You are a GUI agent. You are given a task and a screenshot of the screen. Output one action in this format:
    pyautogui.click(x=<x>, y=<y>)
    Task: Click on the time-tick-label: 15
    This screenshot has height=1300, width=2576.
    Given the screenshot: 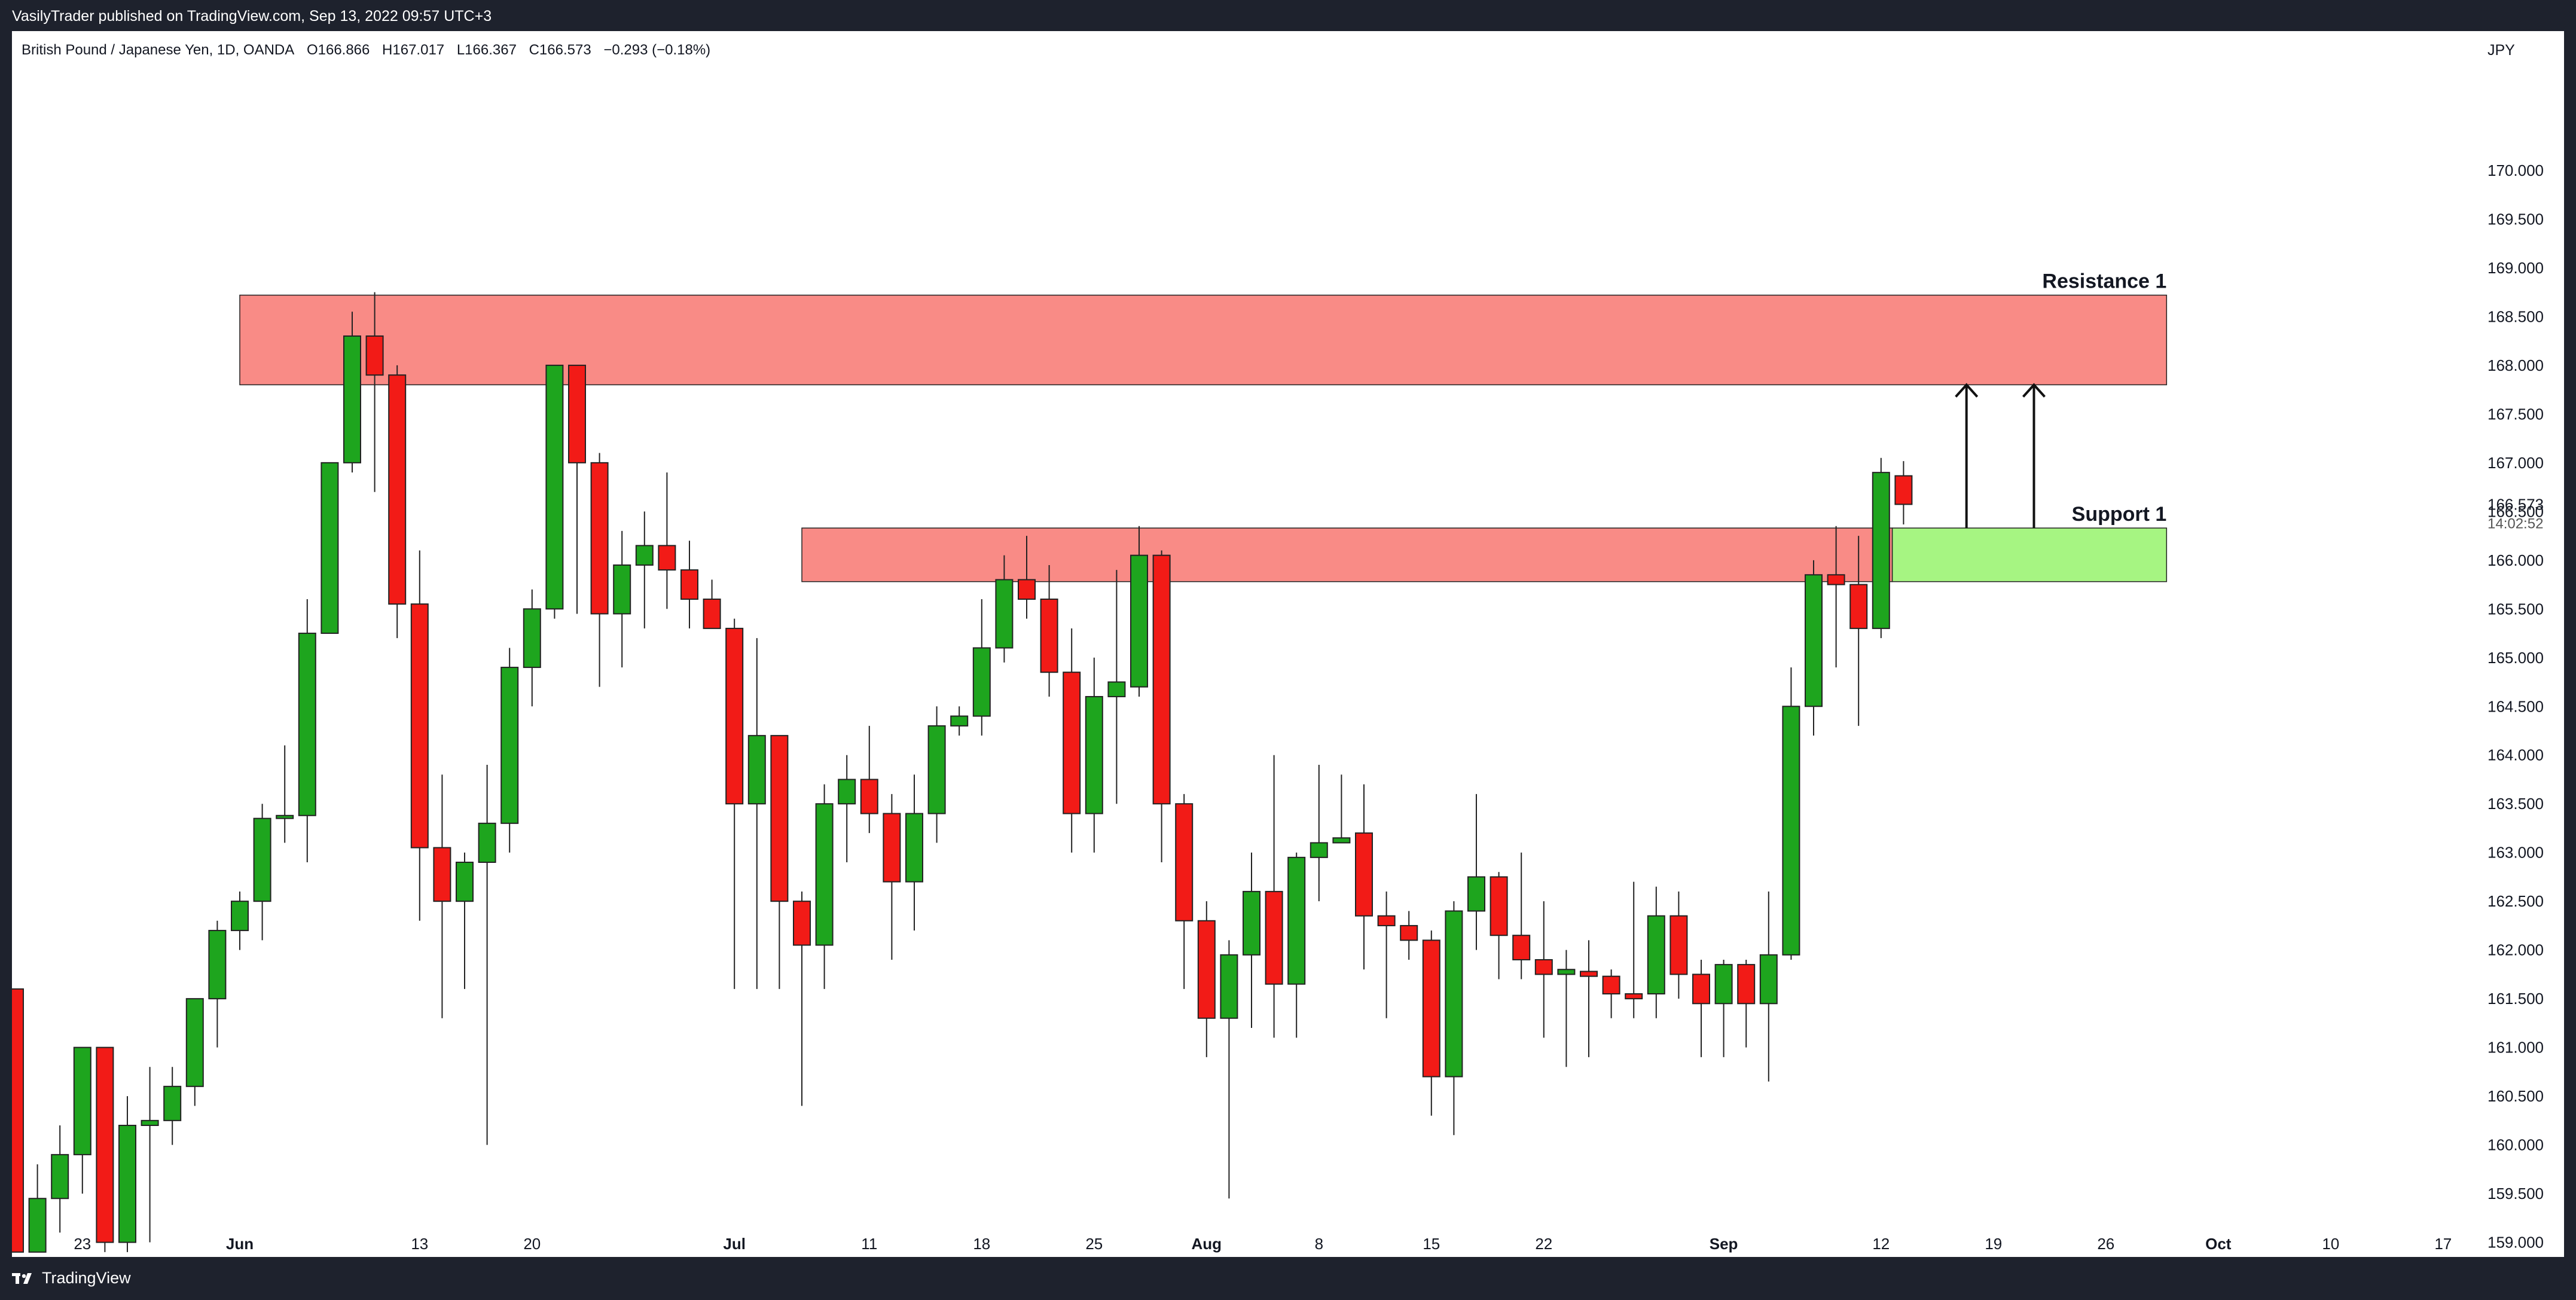 What is the action you would take?
    pyautogui.click(x=1432, y=1244)
    